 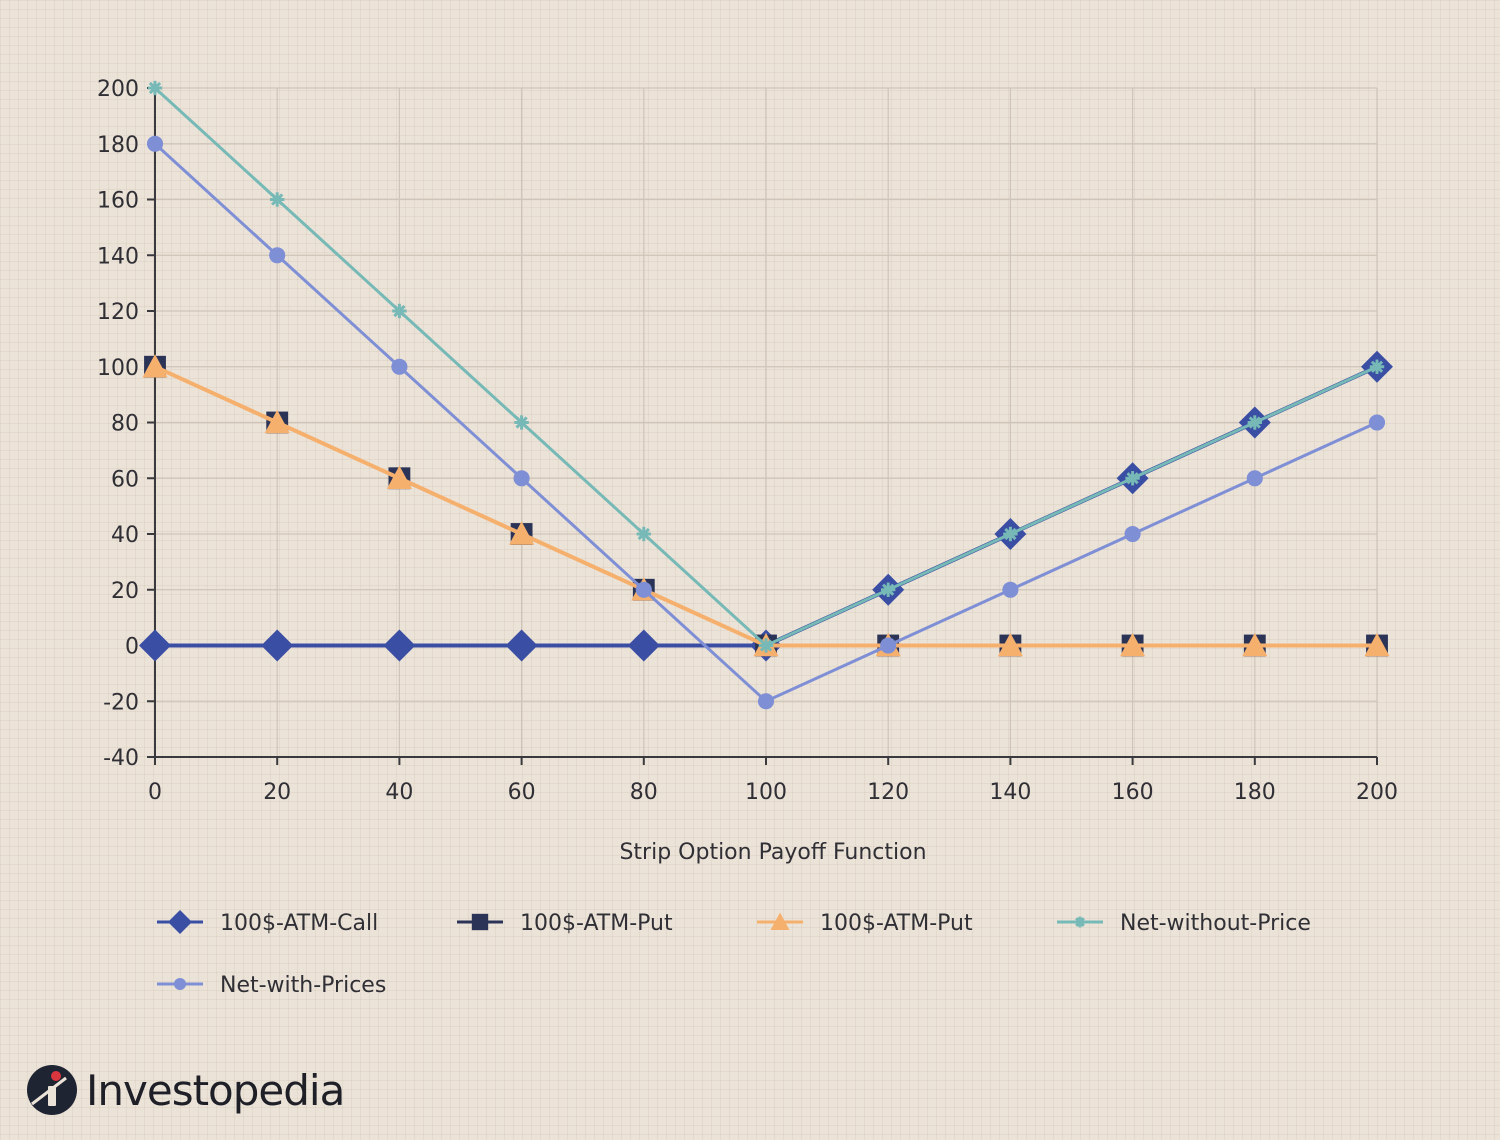 I want to click on legend-item-1: 100$-ATM-Put, so click(x=565, y=923).